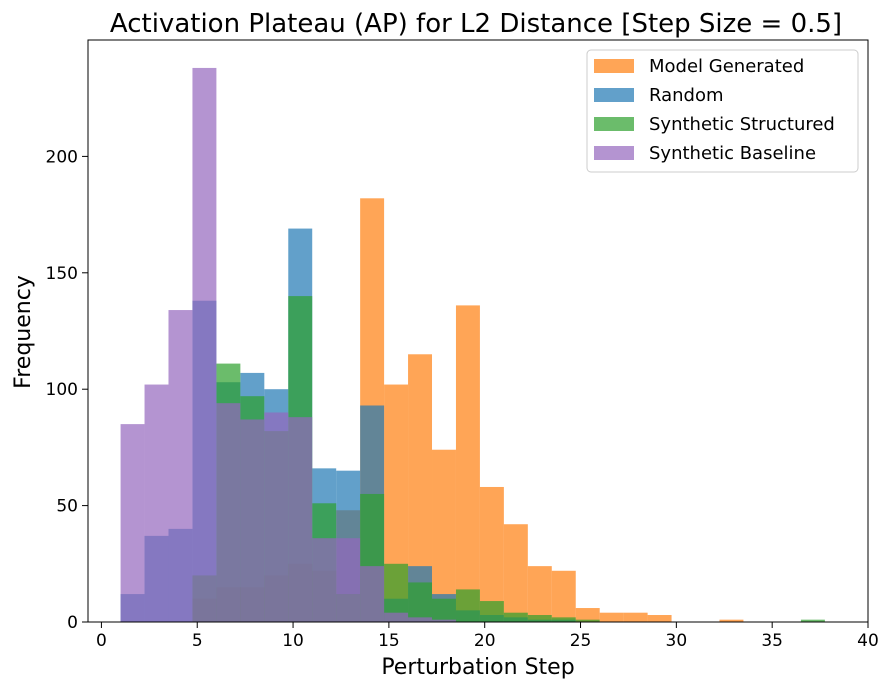 Image resolution: width=889 pixels, height=690 pixels. I want to click on y-axis-ticks: 0 50 100 150 200, so click(67, 390).